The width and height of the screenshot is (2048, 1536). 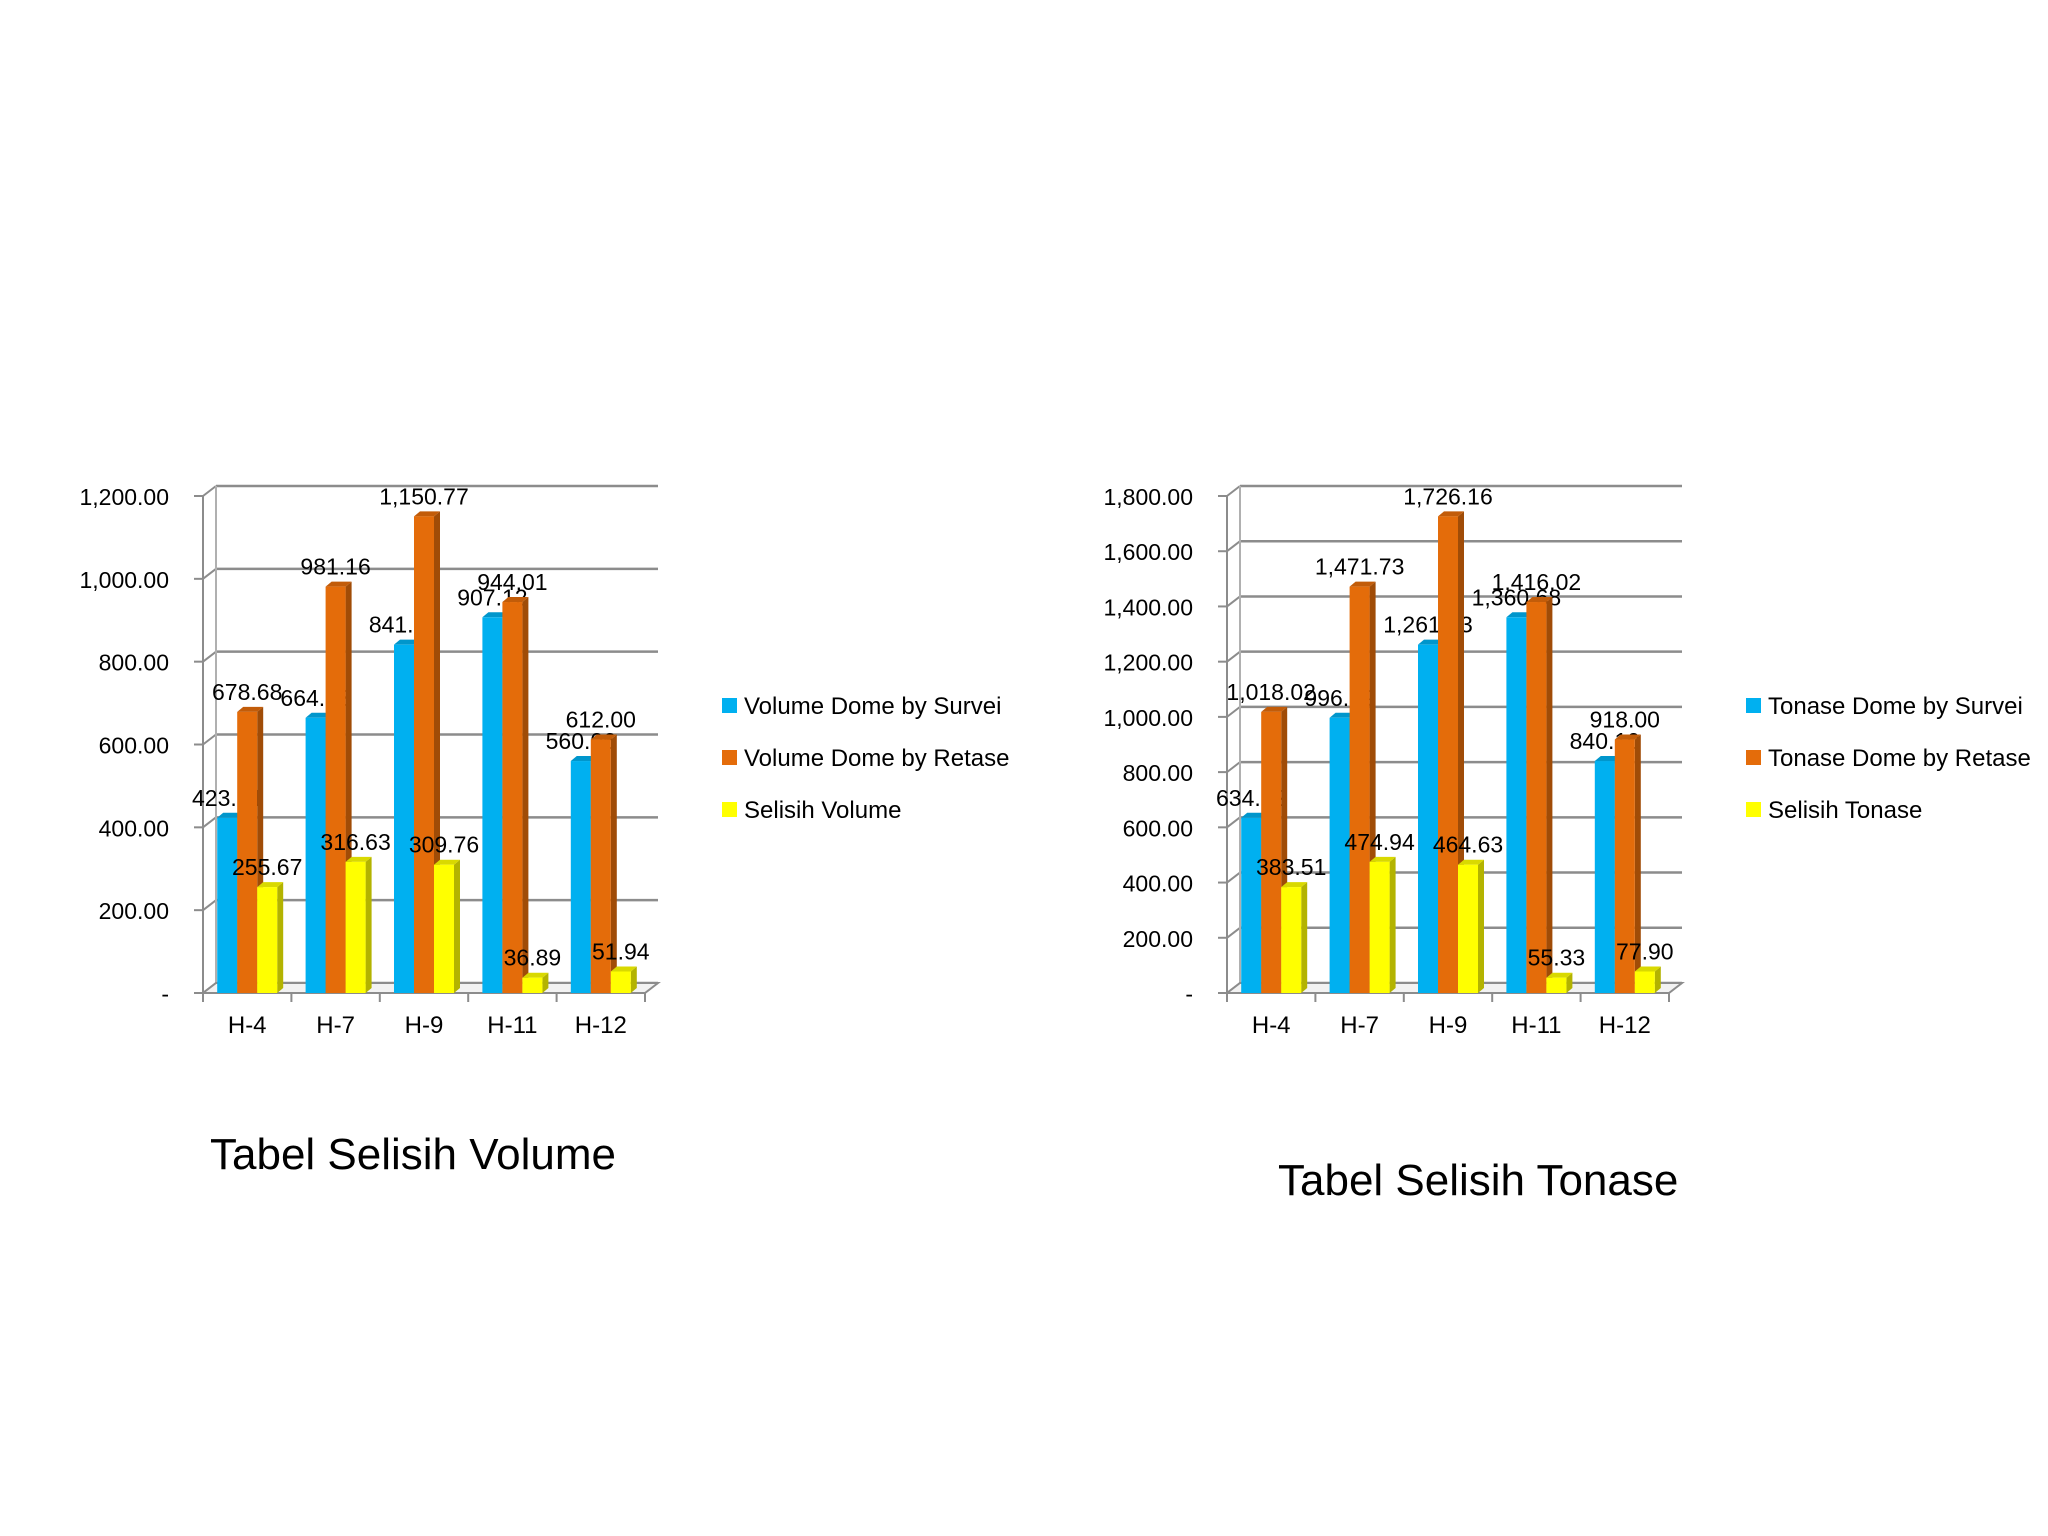 What do you see at coordinates (1271, 1025) in the screenshot?
I see `x-tick-label: H-4` at bounding box center [1271, 1025].